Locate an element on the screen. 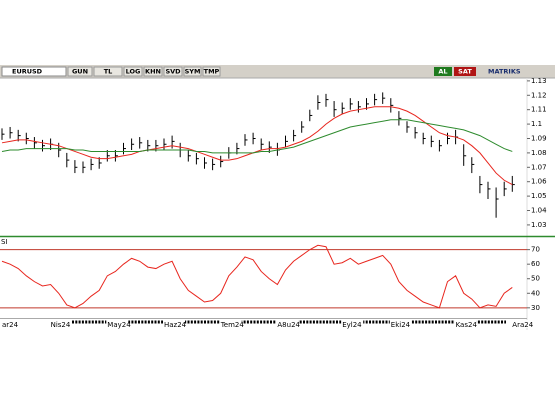  y-tick-label: 1.05 is located at coordinates (539, 196).